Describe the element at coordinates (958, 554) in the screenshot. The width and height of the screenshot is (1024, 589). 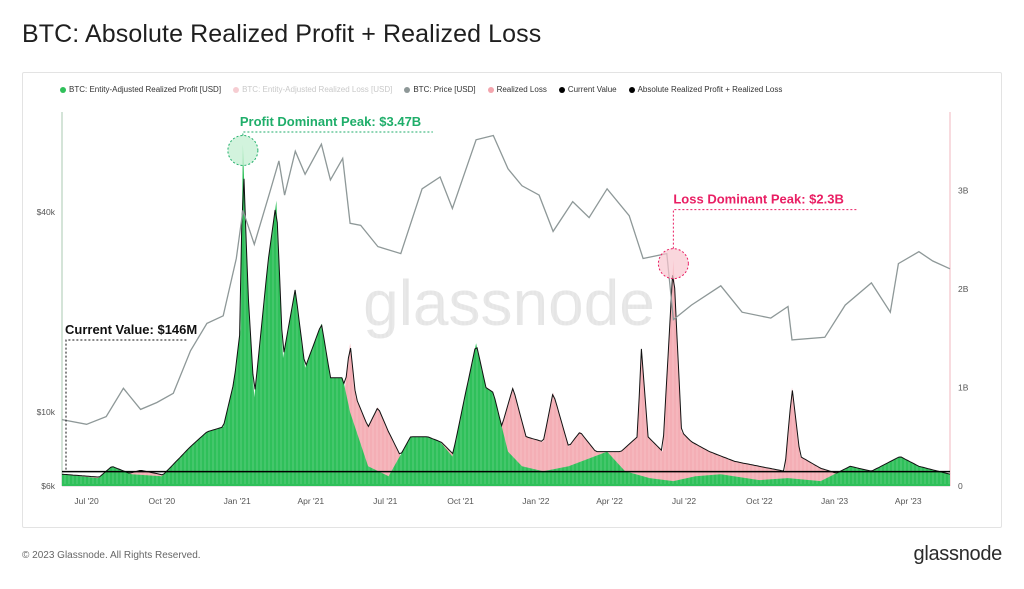
I see `brand-logo: glassnode` at that location.